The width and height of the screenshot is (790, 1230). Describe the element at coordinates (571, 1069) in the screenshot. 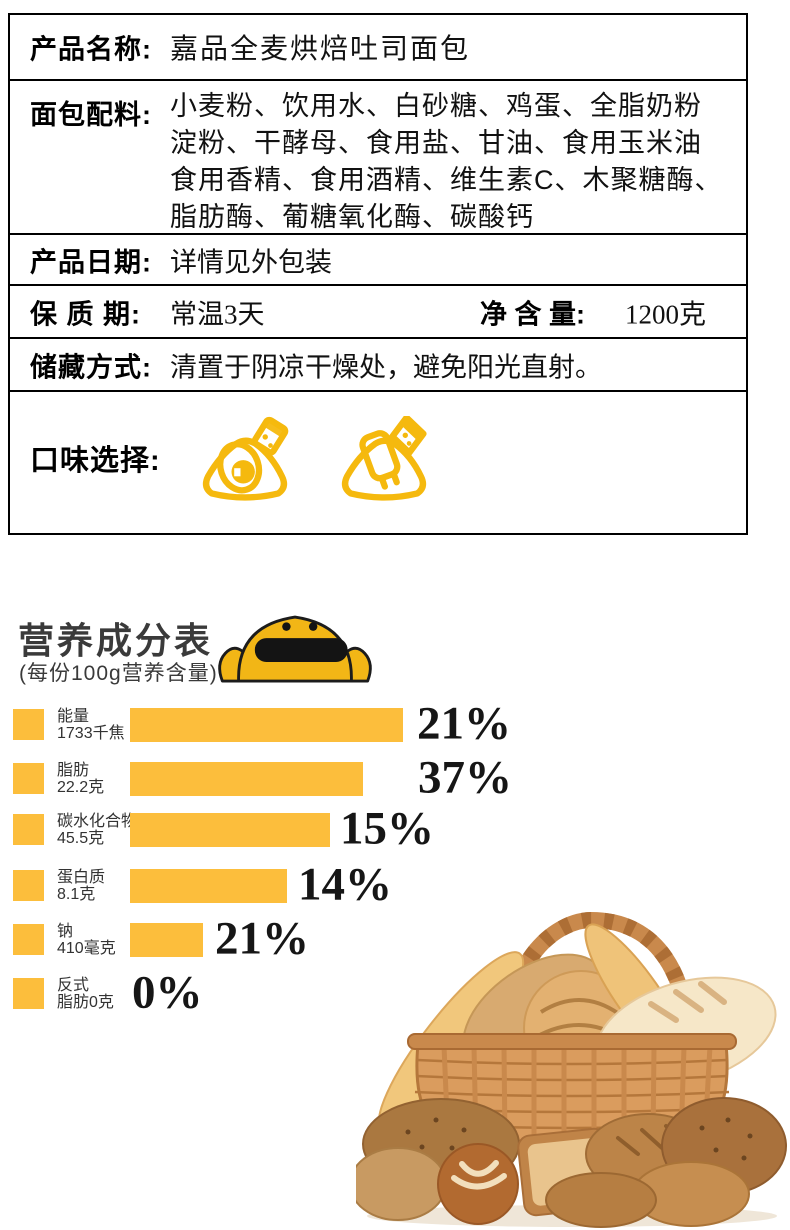

I see `bread-basket-illustration` at that location.